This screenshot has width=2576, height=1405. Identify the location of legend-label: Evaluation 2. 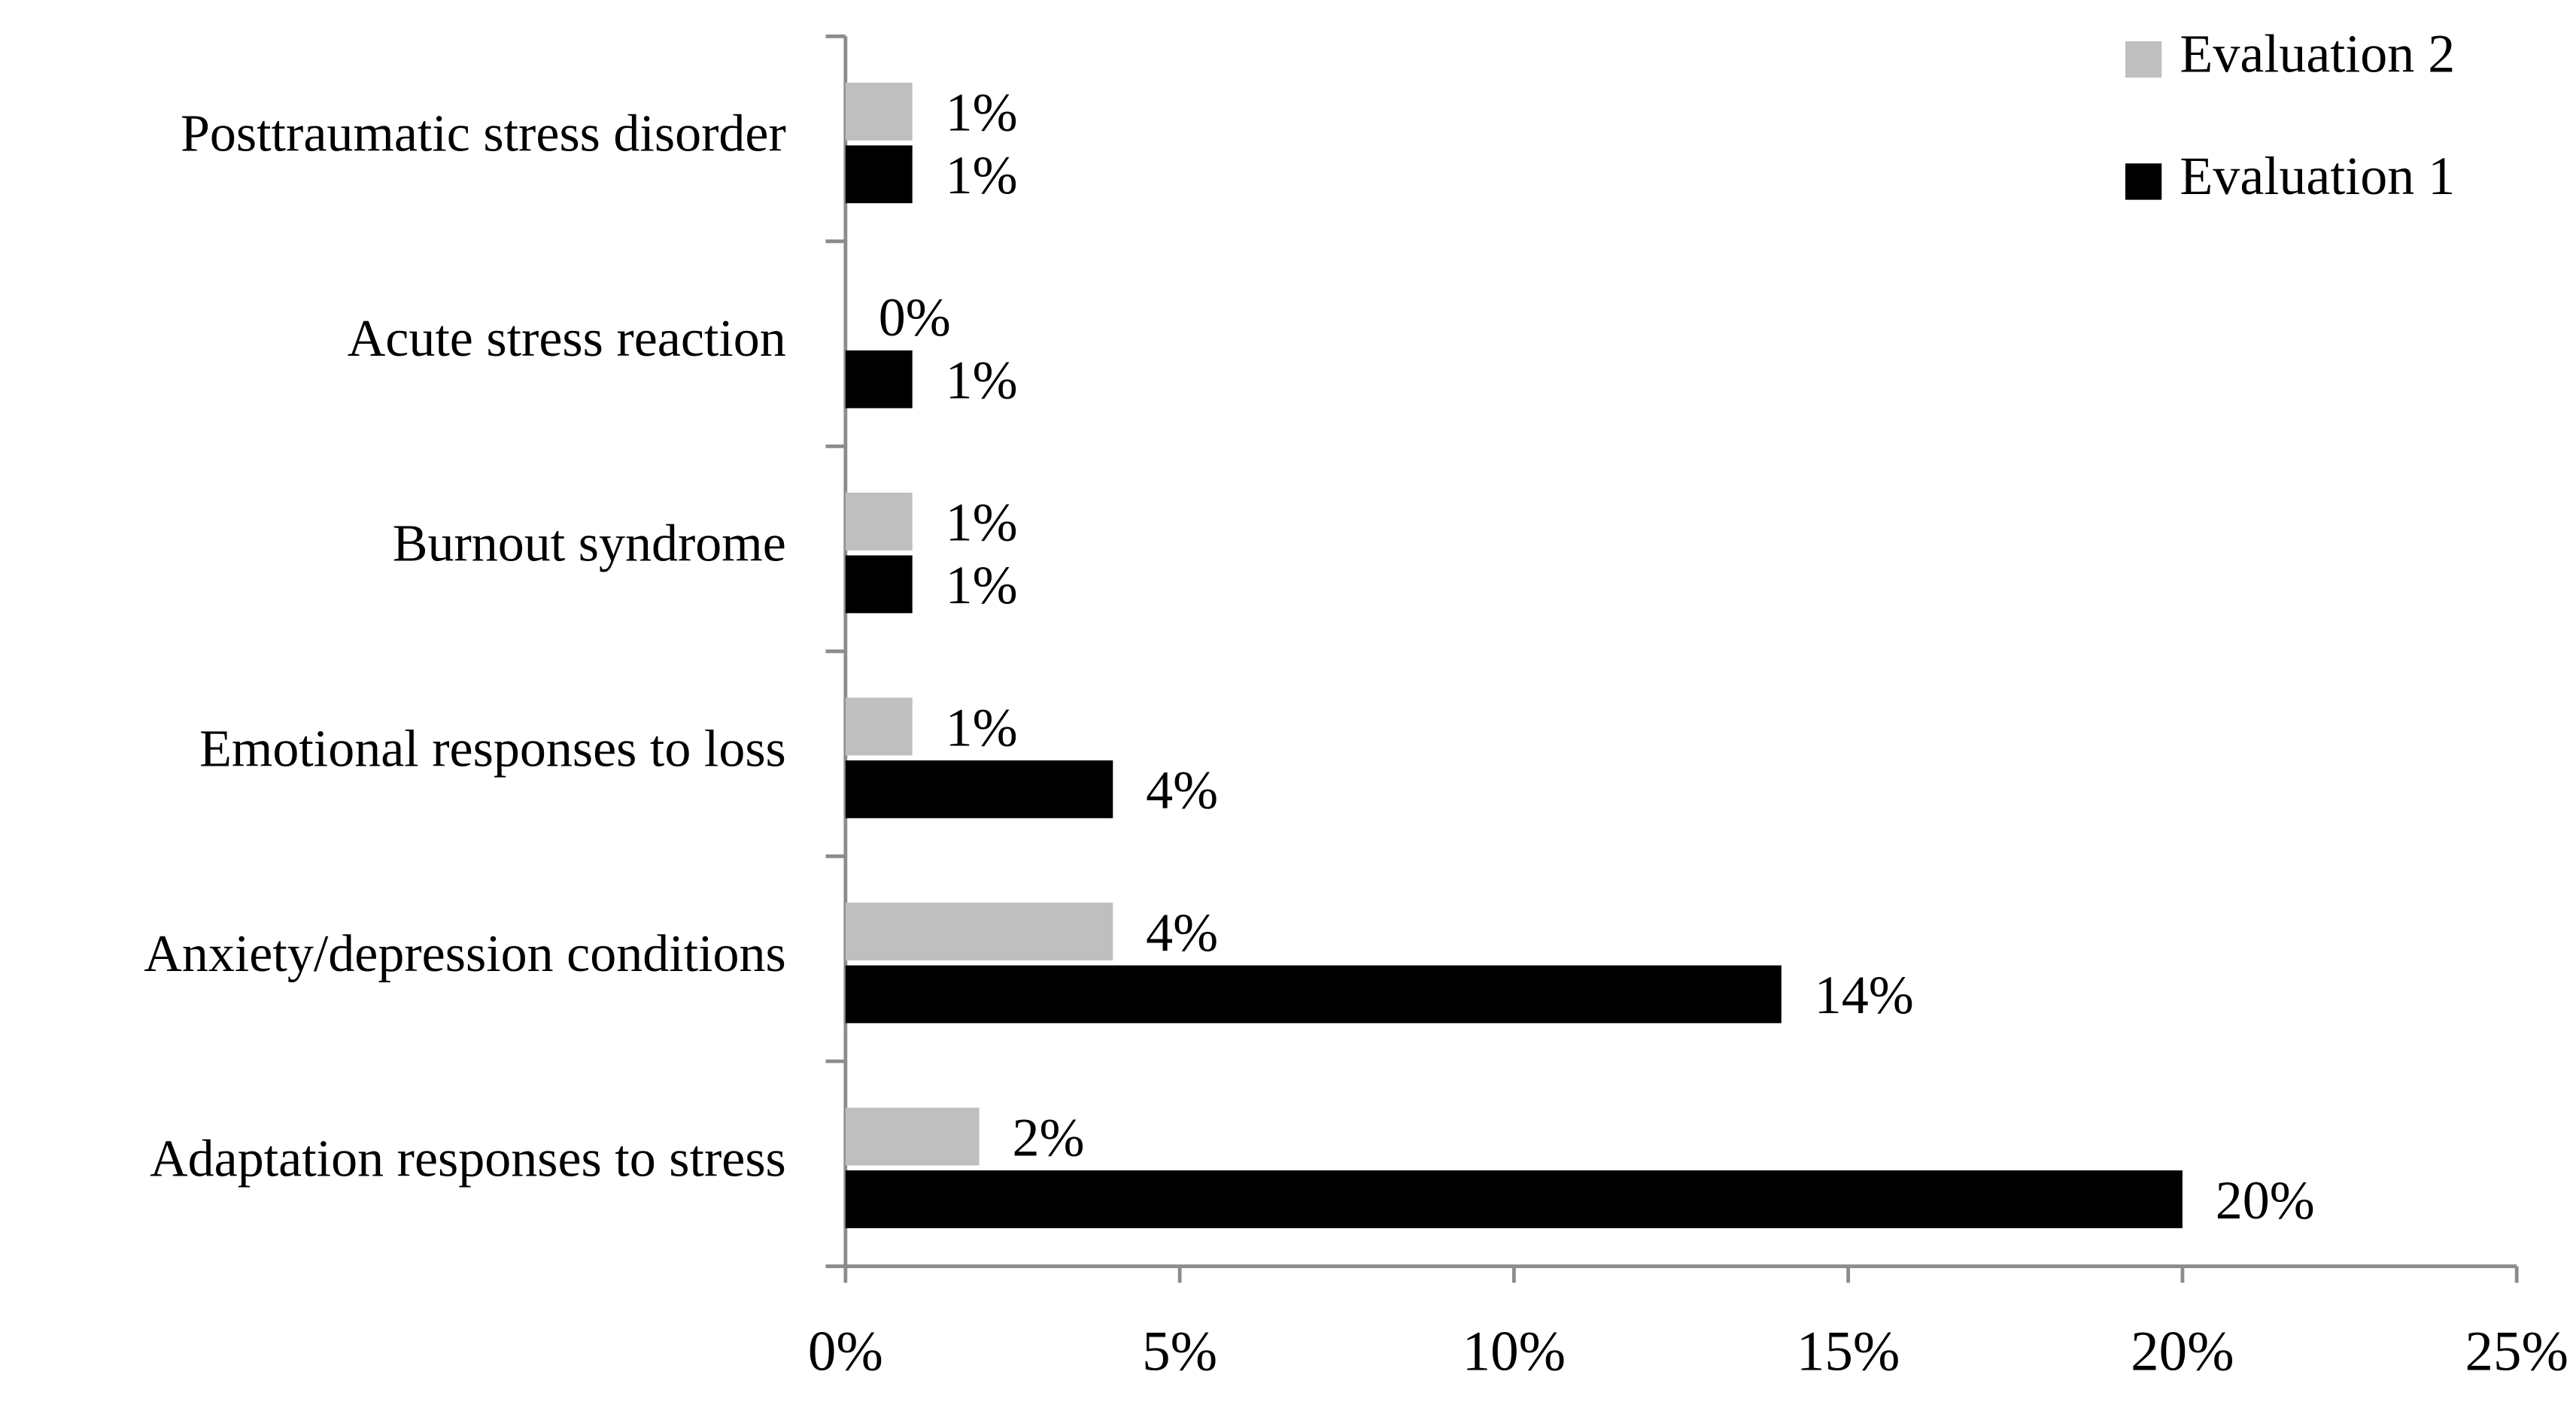
(2318, 54).